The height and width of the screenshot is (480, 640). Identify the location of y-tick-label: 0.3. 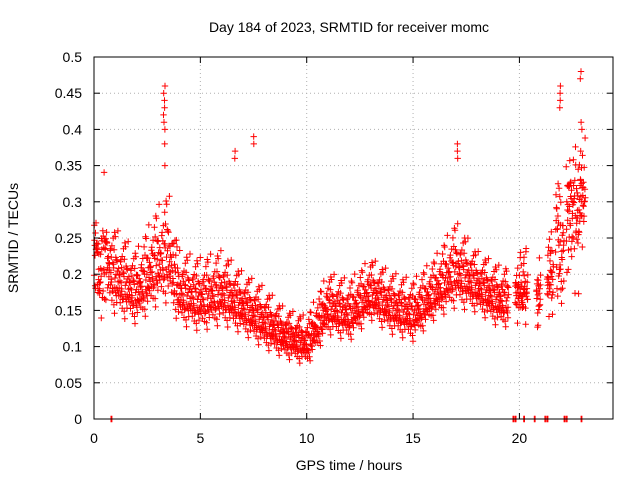
(73, 202).